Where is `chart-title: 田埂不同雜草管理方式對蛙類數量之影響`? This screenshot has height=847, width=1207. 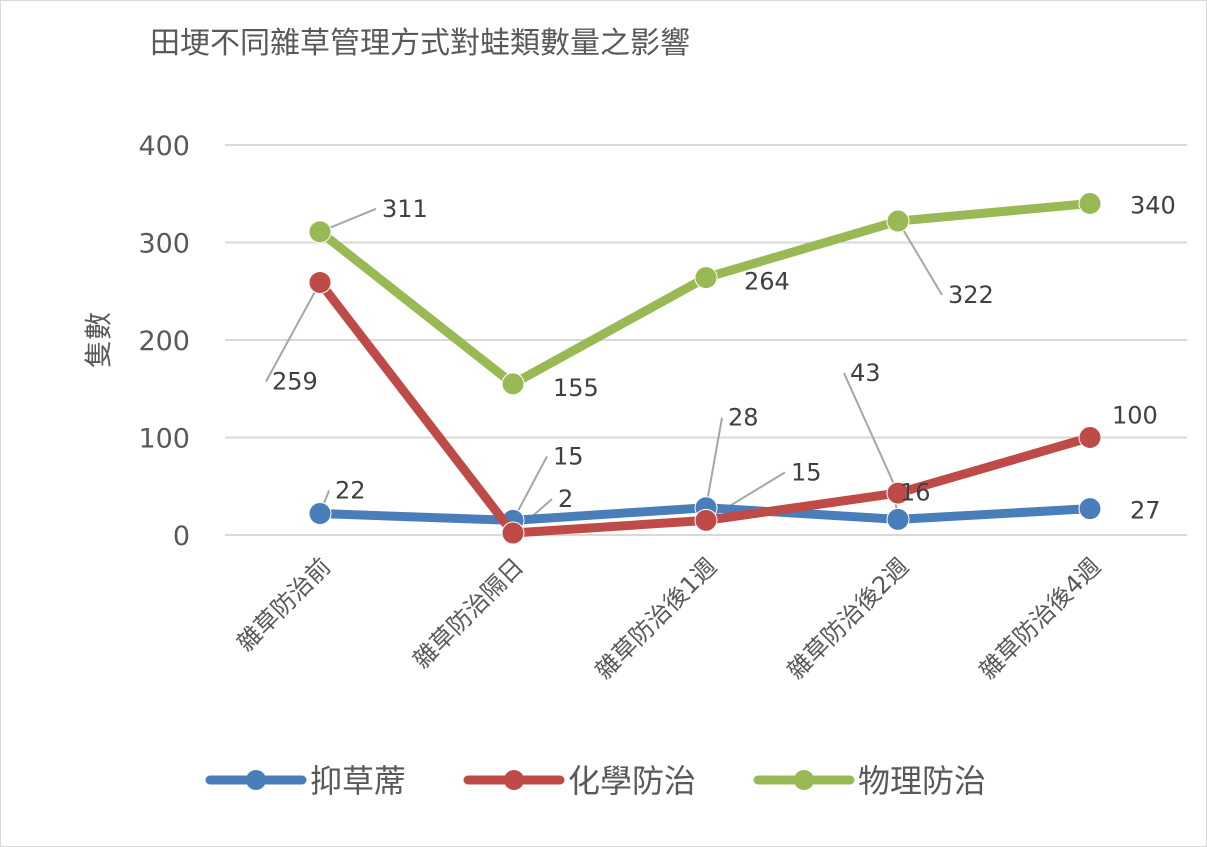 chart-title: 田埂不同雜草管理方式對蛙類數量之影響 is located at coordinates (420, 43).